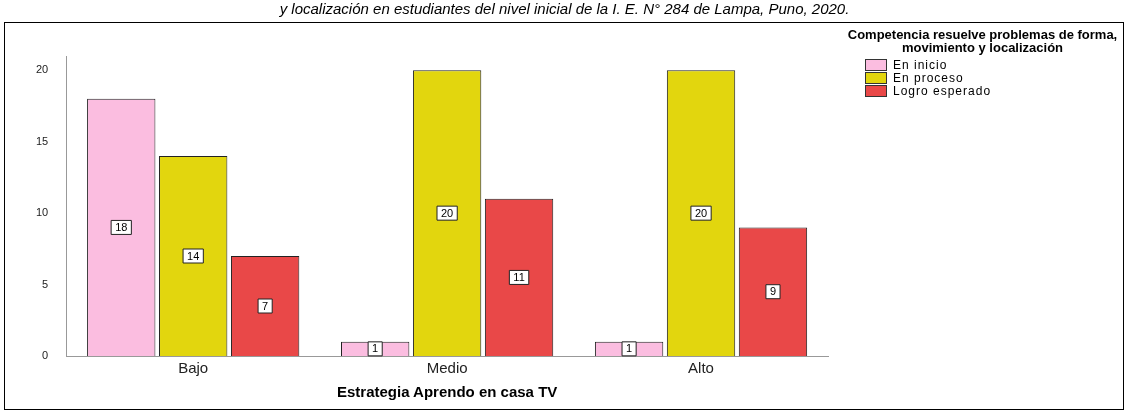  Describe the element at coordinates (45, 283) in the screenshot. I see `y-tick-label: 5` at that location.